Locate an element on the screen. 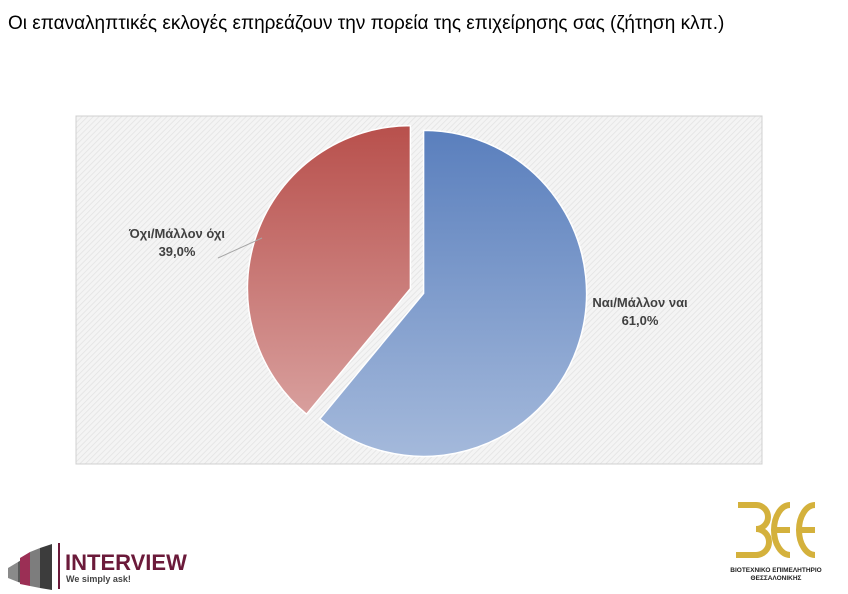 The width and height of the screenshot is (848, 594). value-label: 61,0% is located at coordinates (640, 320).